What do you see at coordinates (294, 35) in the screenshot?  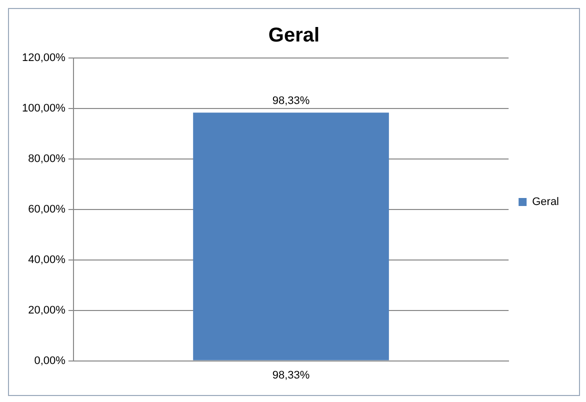 I see `chart-title: Geral` at bounding box center [294, 35].